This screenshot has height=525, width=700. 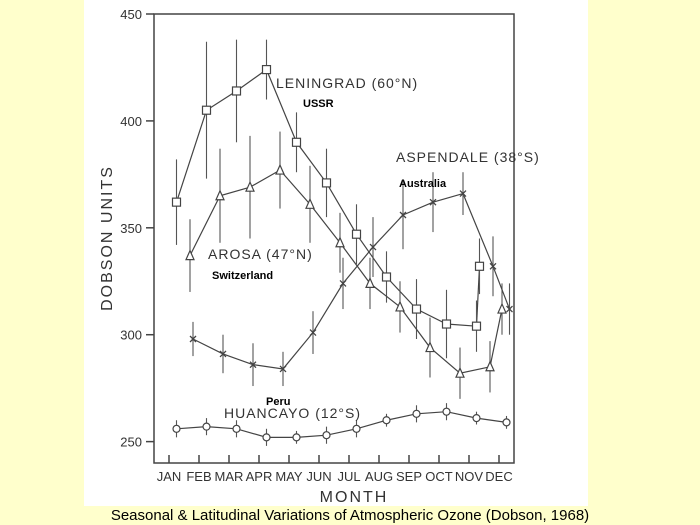 What do you see at coordinates (198, 476) in the screenshot?
I see `x-tick-label: FEB` at bounding box center [198, 476].